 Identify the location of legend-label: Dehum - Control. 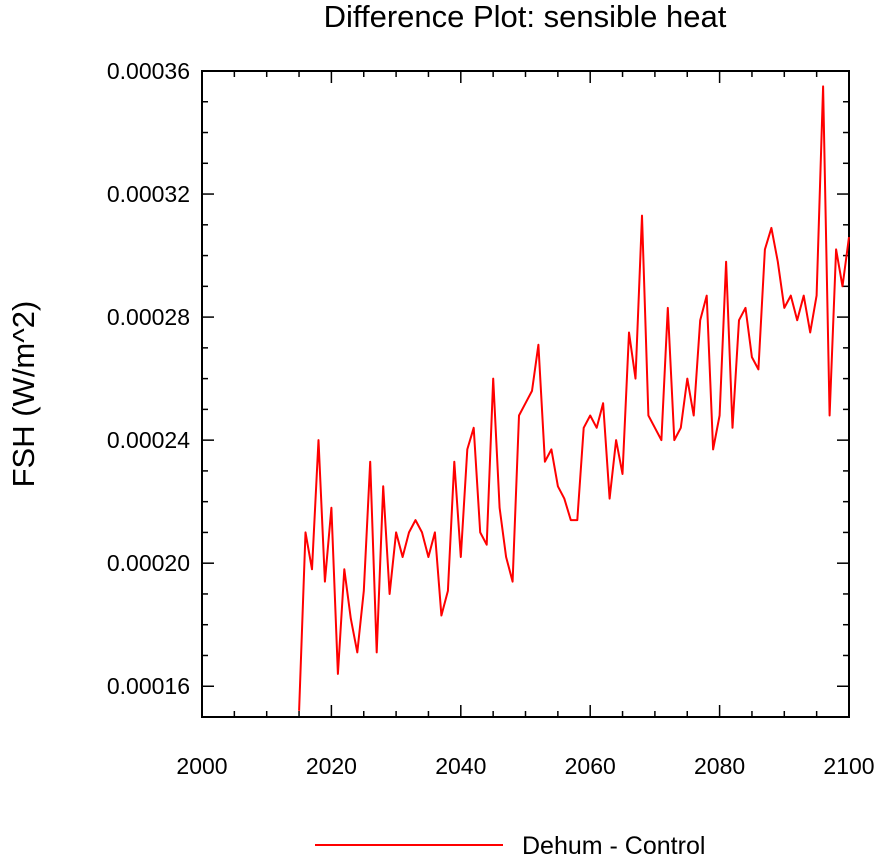
(613, 844).